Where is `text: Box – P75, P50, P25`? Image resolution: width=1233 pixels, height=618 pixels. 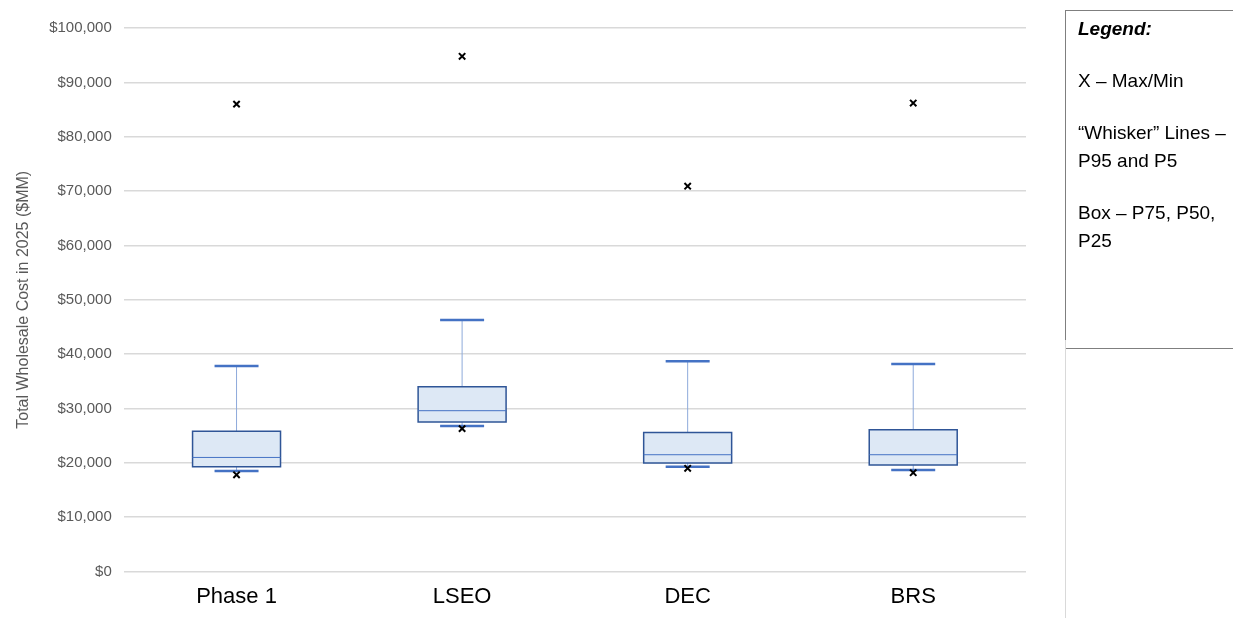 text: Box – P75, P50, P25 is located at coordinates (1147, 227).